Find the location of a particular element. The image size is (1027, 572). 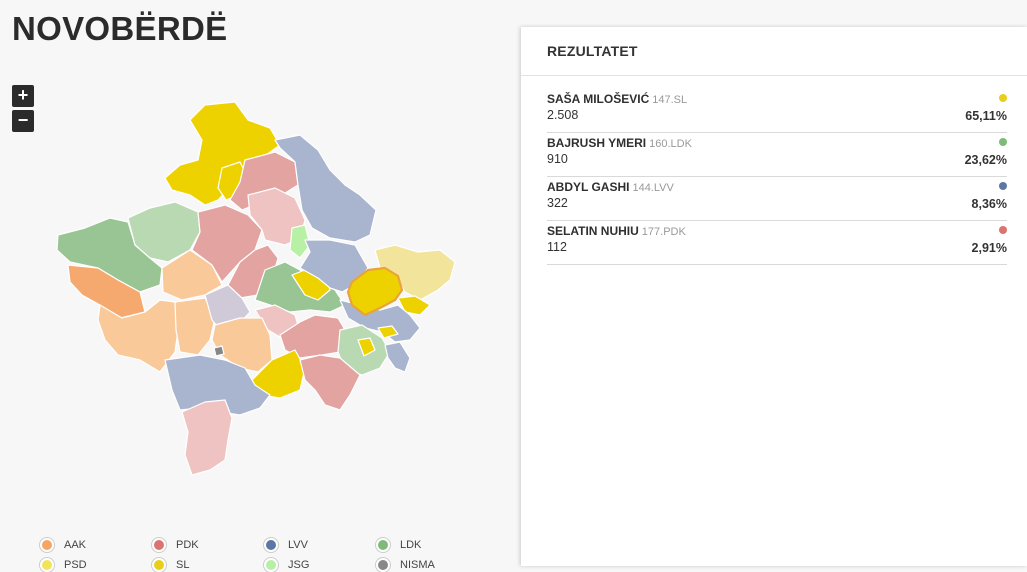

candidate-name: SELATIN NUHIU 177.PDK is located at coordinates (616, 231).